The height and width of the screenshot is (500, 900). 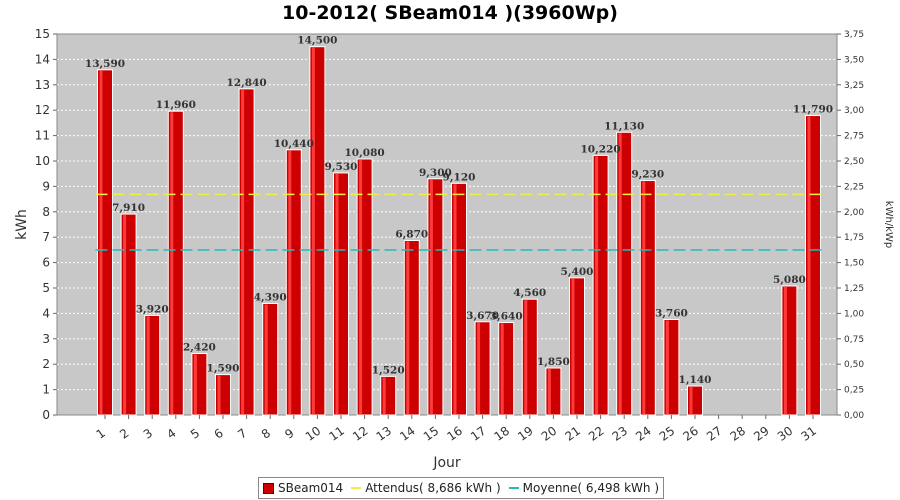 What do you see at coordinates (690, 434) in the screenshot?
I see `x-tick-label: 26` at bounding box center [690, 434].